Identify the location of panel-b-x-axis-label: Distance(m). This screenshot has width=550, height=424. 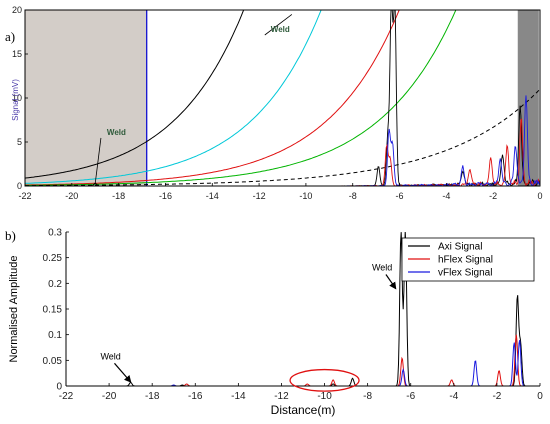
(303, 410).